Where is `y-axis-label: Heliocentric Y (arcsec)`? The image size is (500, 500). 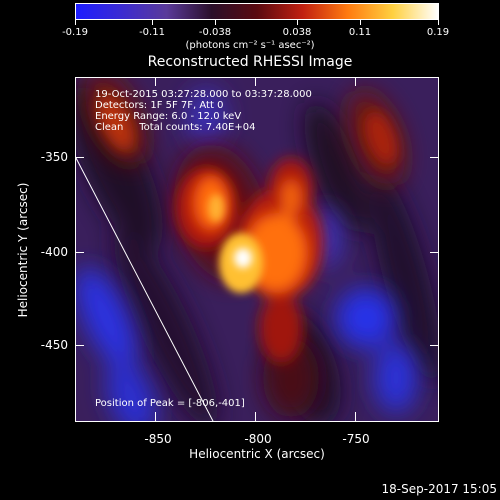 y-axis-label: Heliocentric Y (arcsec) is located at coordinates (23, 250).